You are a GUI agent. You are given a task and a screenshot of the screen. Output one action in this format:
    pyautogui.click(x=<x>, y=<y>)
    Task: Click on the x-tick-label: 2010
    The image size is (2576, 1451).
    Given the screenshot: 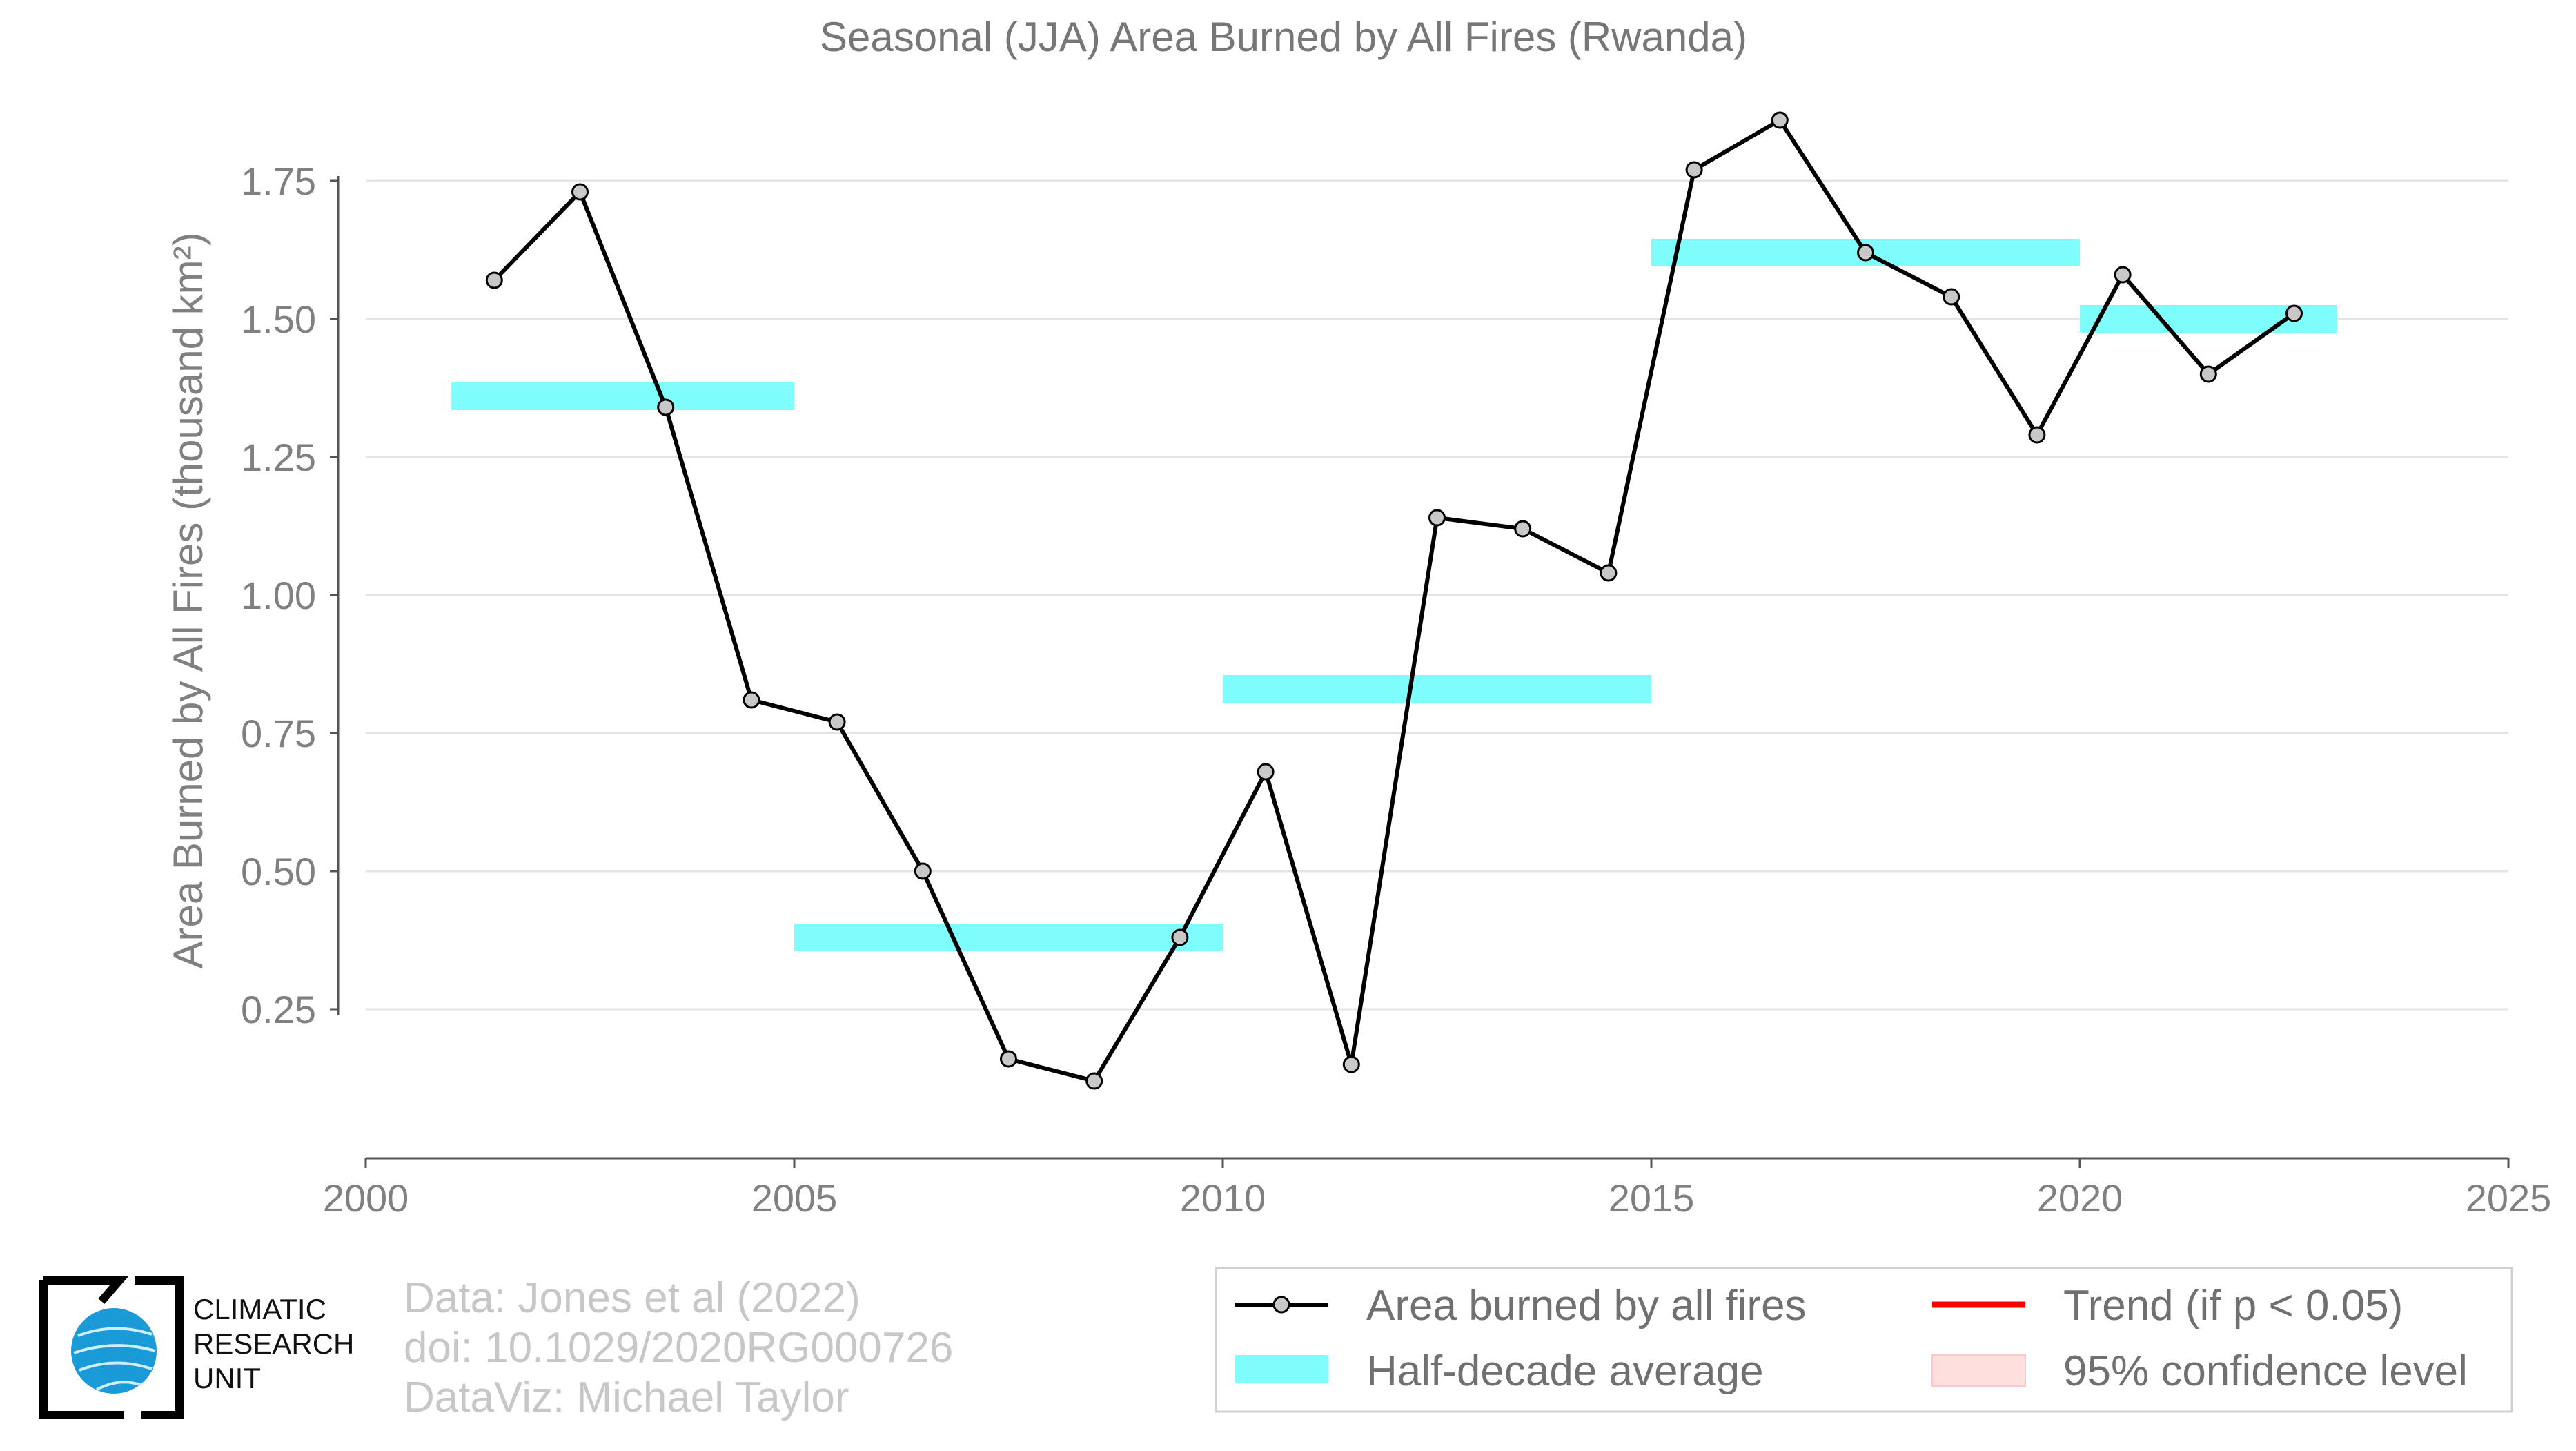 What is the action you would take?
    pyautogui.click(x=1223, y=1198)
    